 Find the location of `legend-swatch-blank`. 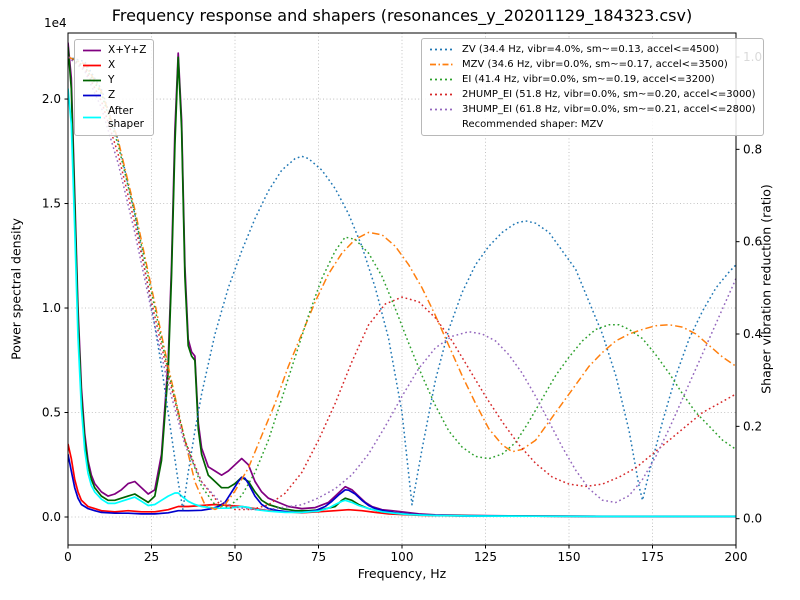

legend-swatch-blank is located at coordinates (442, 124).